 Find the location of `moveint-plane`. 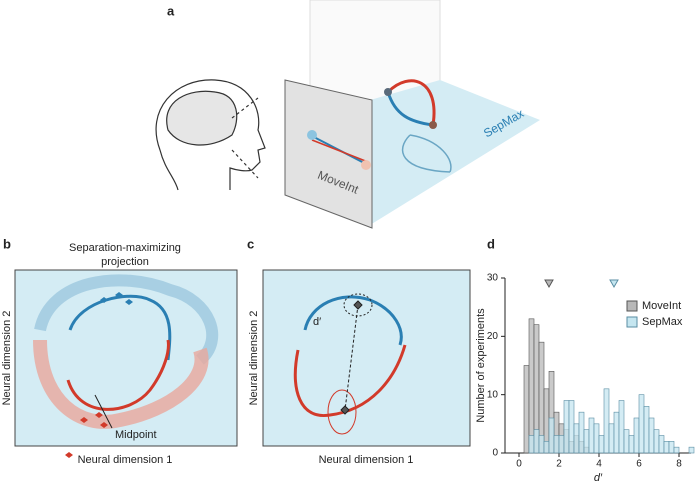

moveint-plane is located at coordinates (328, 154).